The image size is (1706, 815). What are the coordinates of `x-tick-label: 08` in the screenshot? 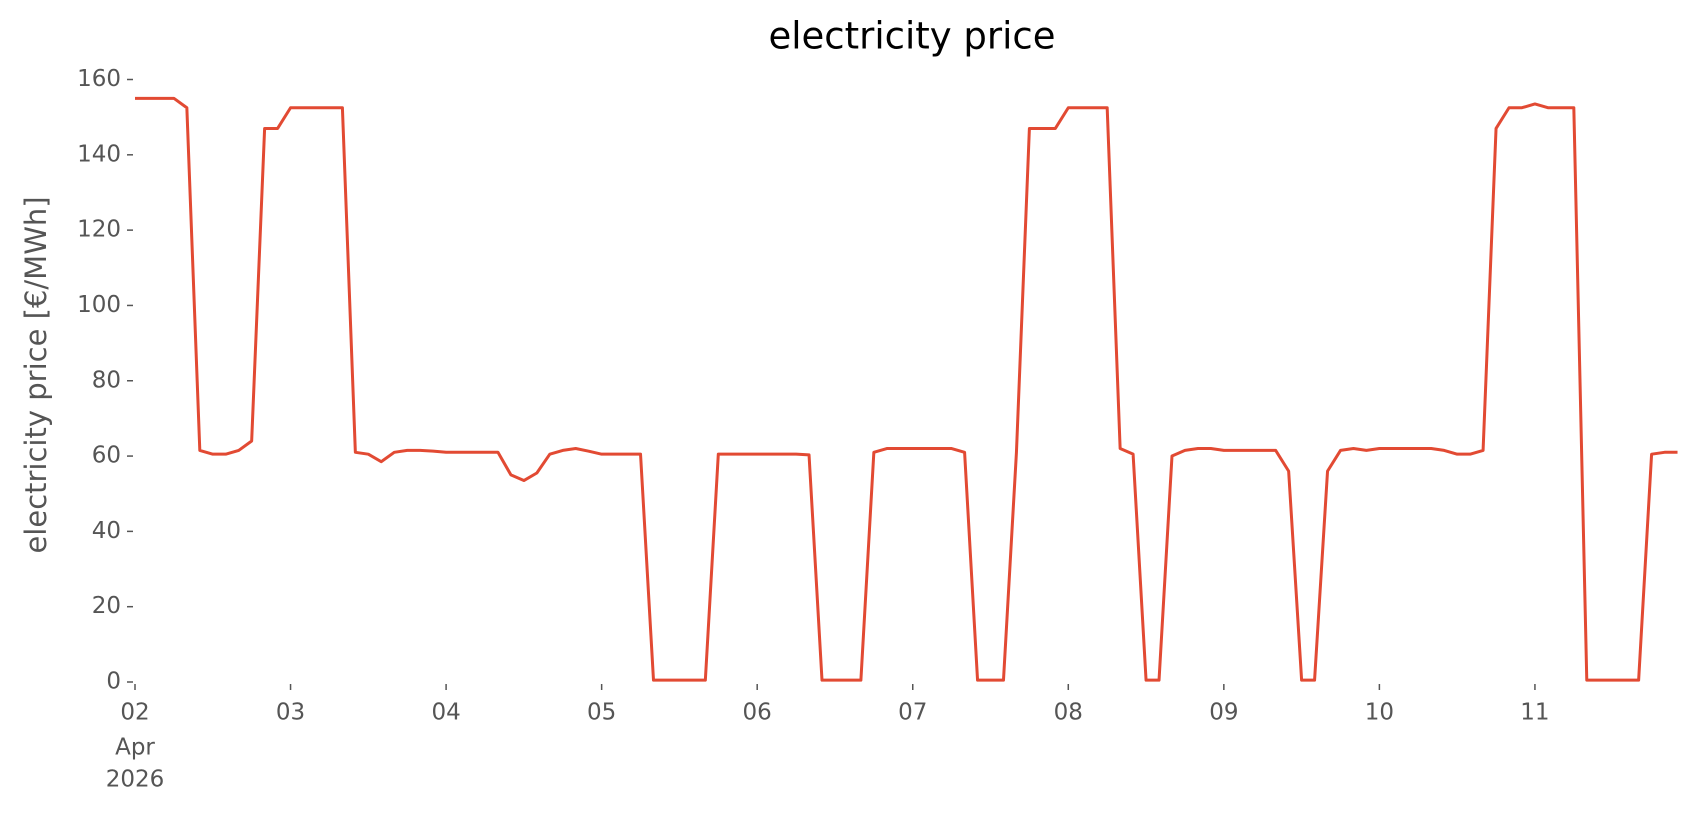 It's located at (1068, 713).